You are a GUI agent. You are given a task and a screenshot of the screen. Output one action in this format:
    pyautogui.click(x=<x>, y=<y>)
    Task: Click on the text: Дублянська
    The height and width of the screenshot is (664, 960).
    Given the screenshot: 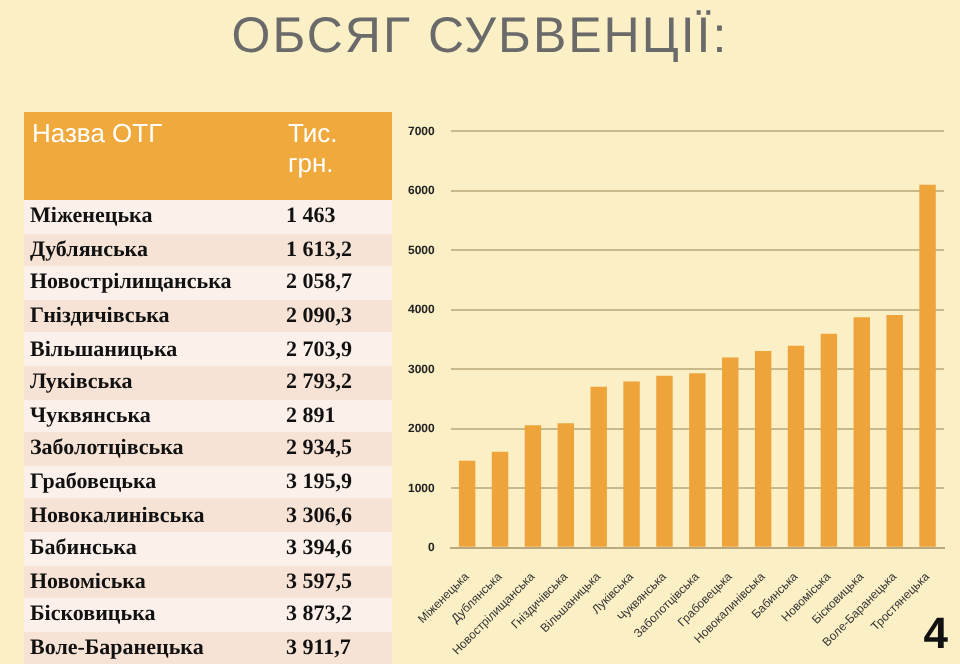 What is the action you would take?
    pyautogui.click(x=152, y=250)
    